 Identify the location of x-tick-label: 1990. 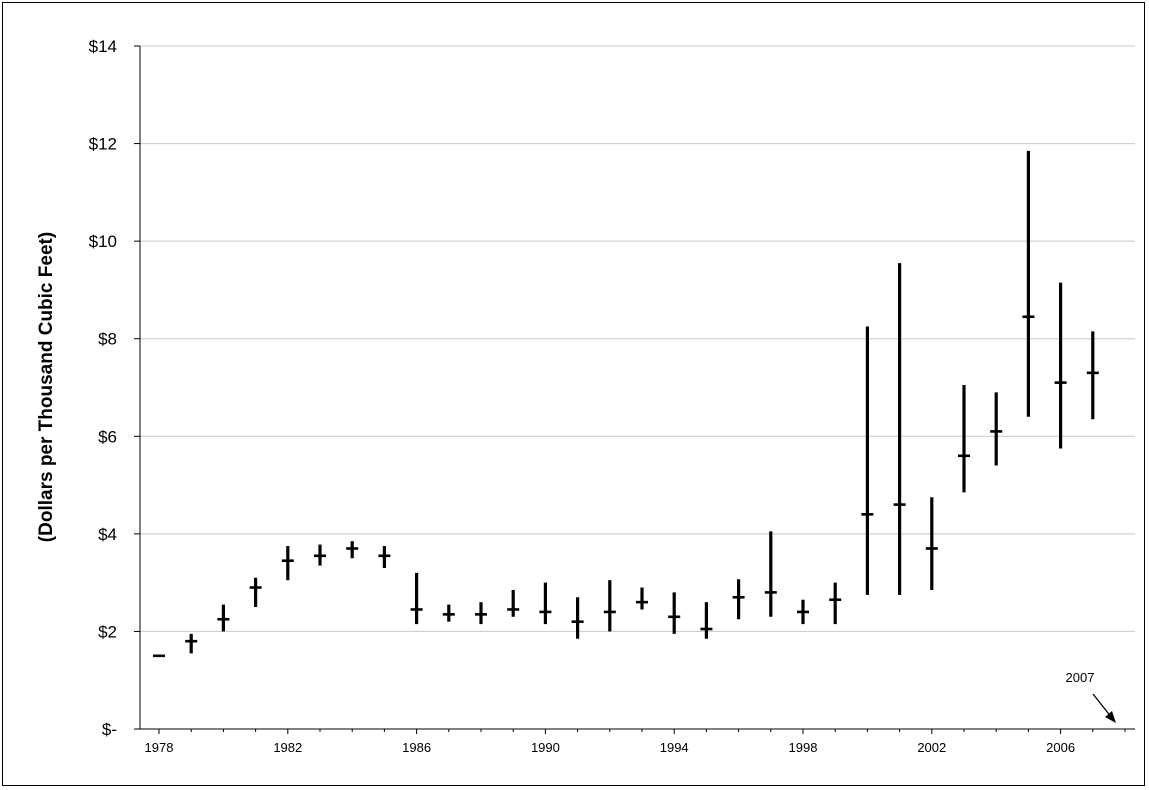
(545, 747).